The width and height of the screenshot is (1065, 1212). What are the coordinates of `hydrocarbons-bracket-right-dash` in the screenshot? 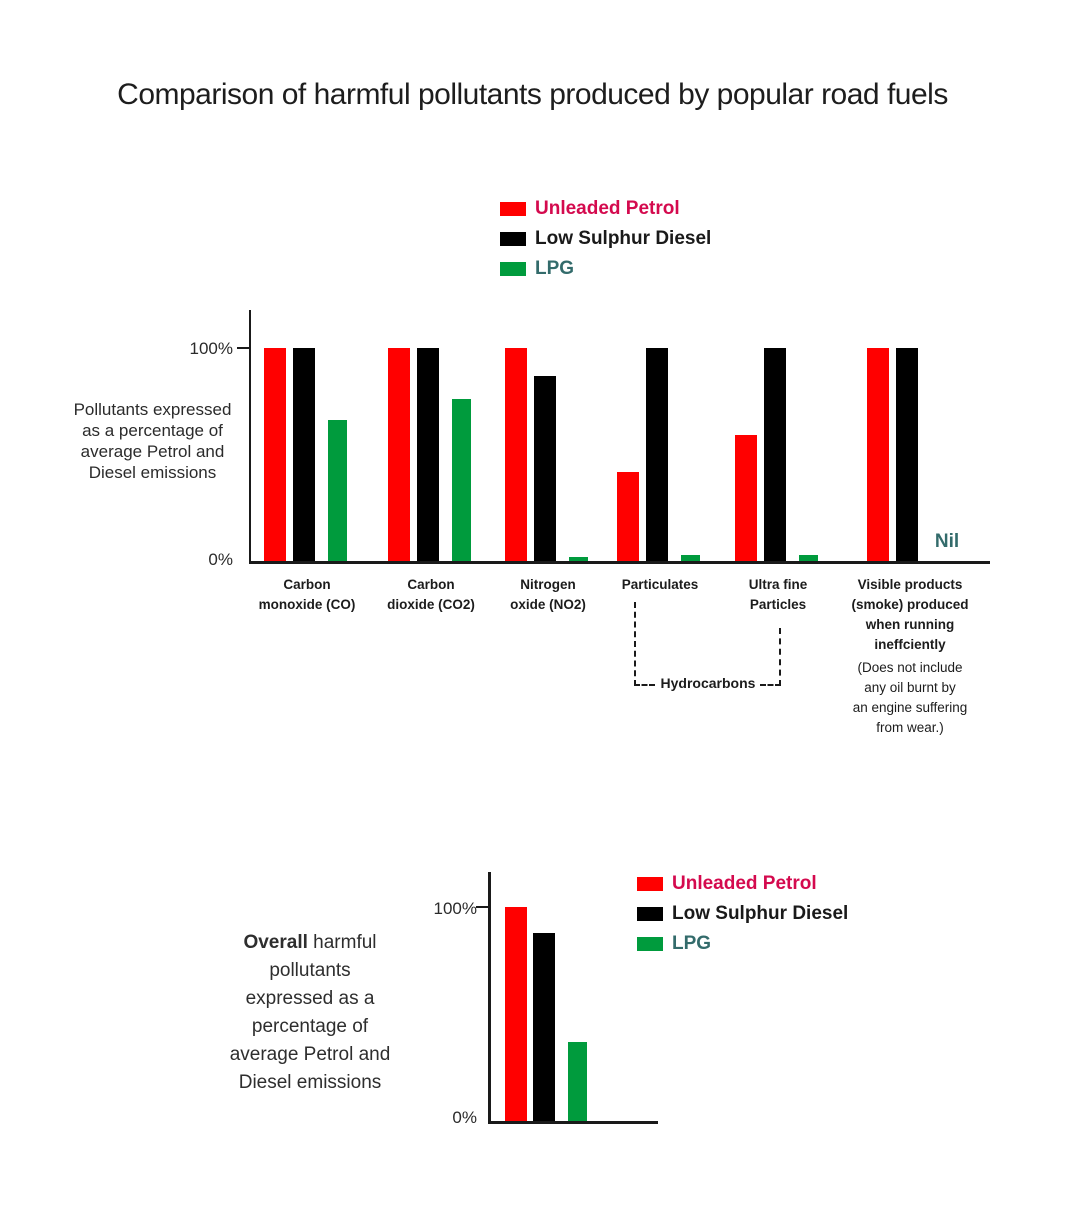 It's located at (770, 685).